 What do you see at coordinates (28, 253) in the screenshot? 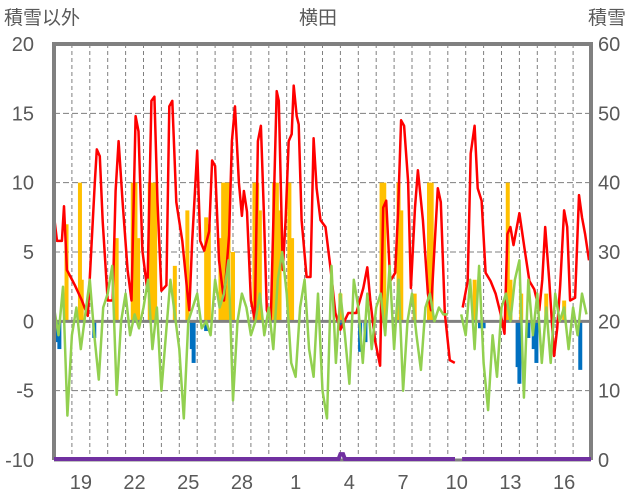
I see `left-tick-label: 5` at bounding box center [28, 253].